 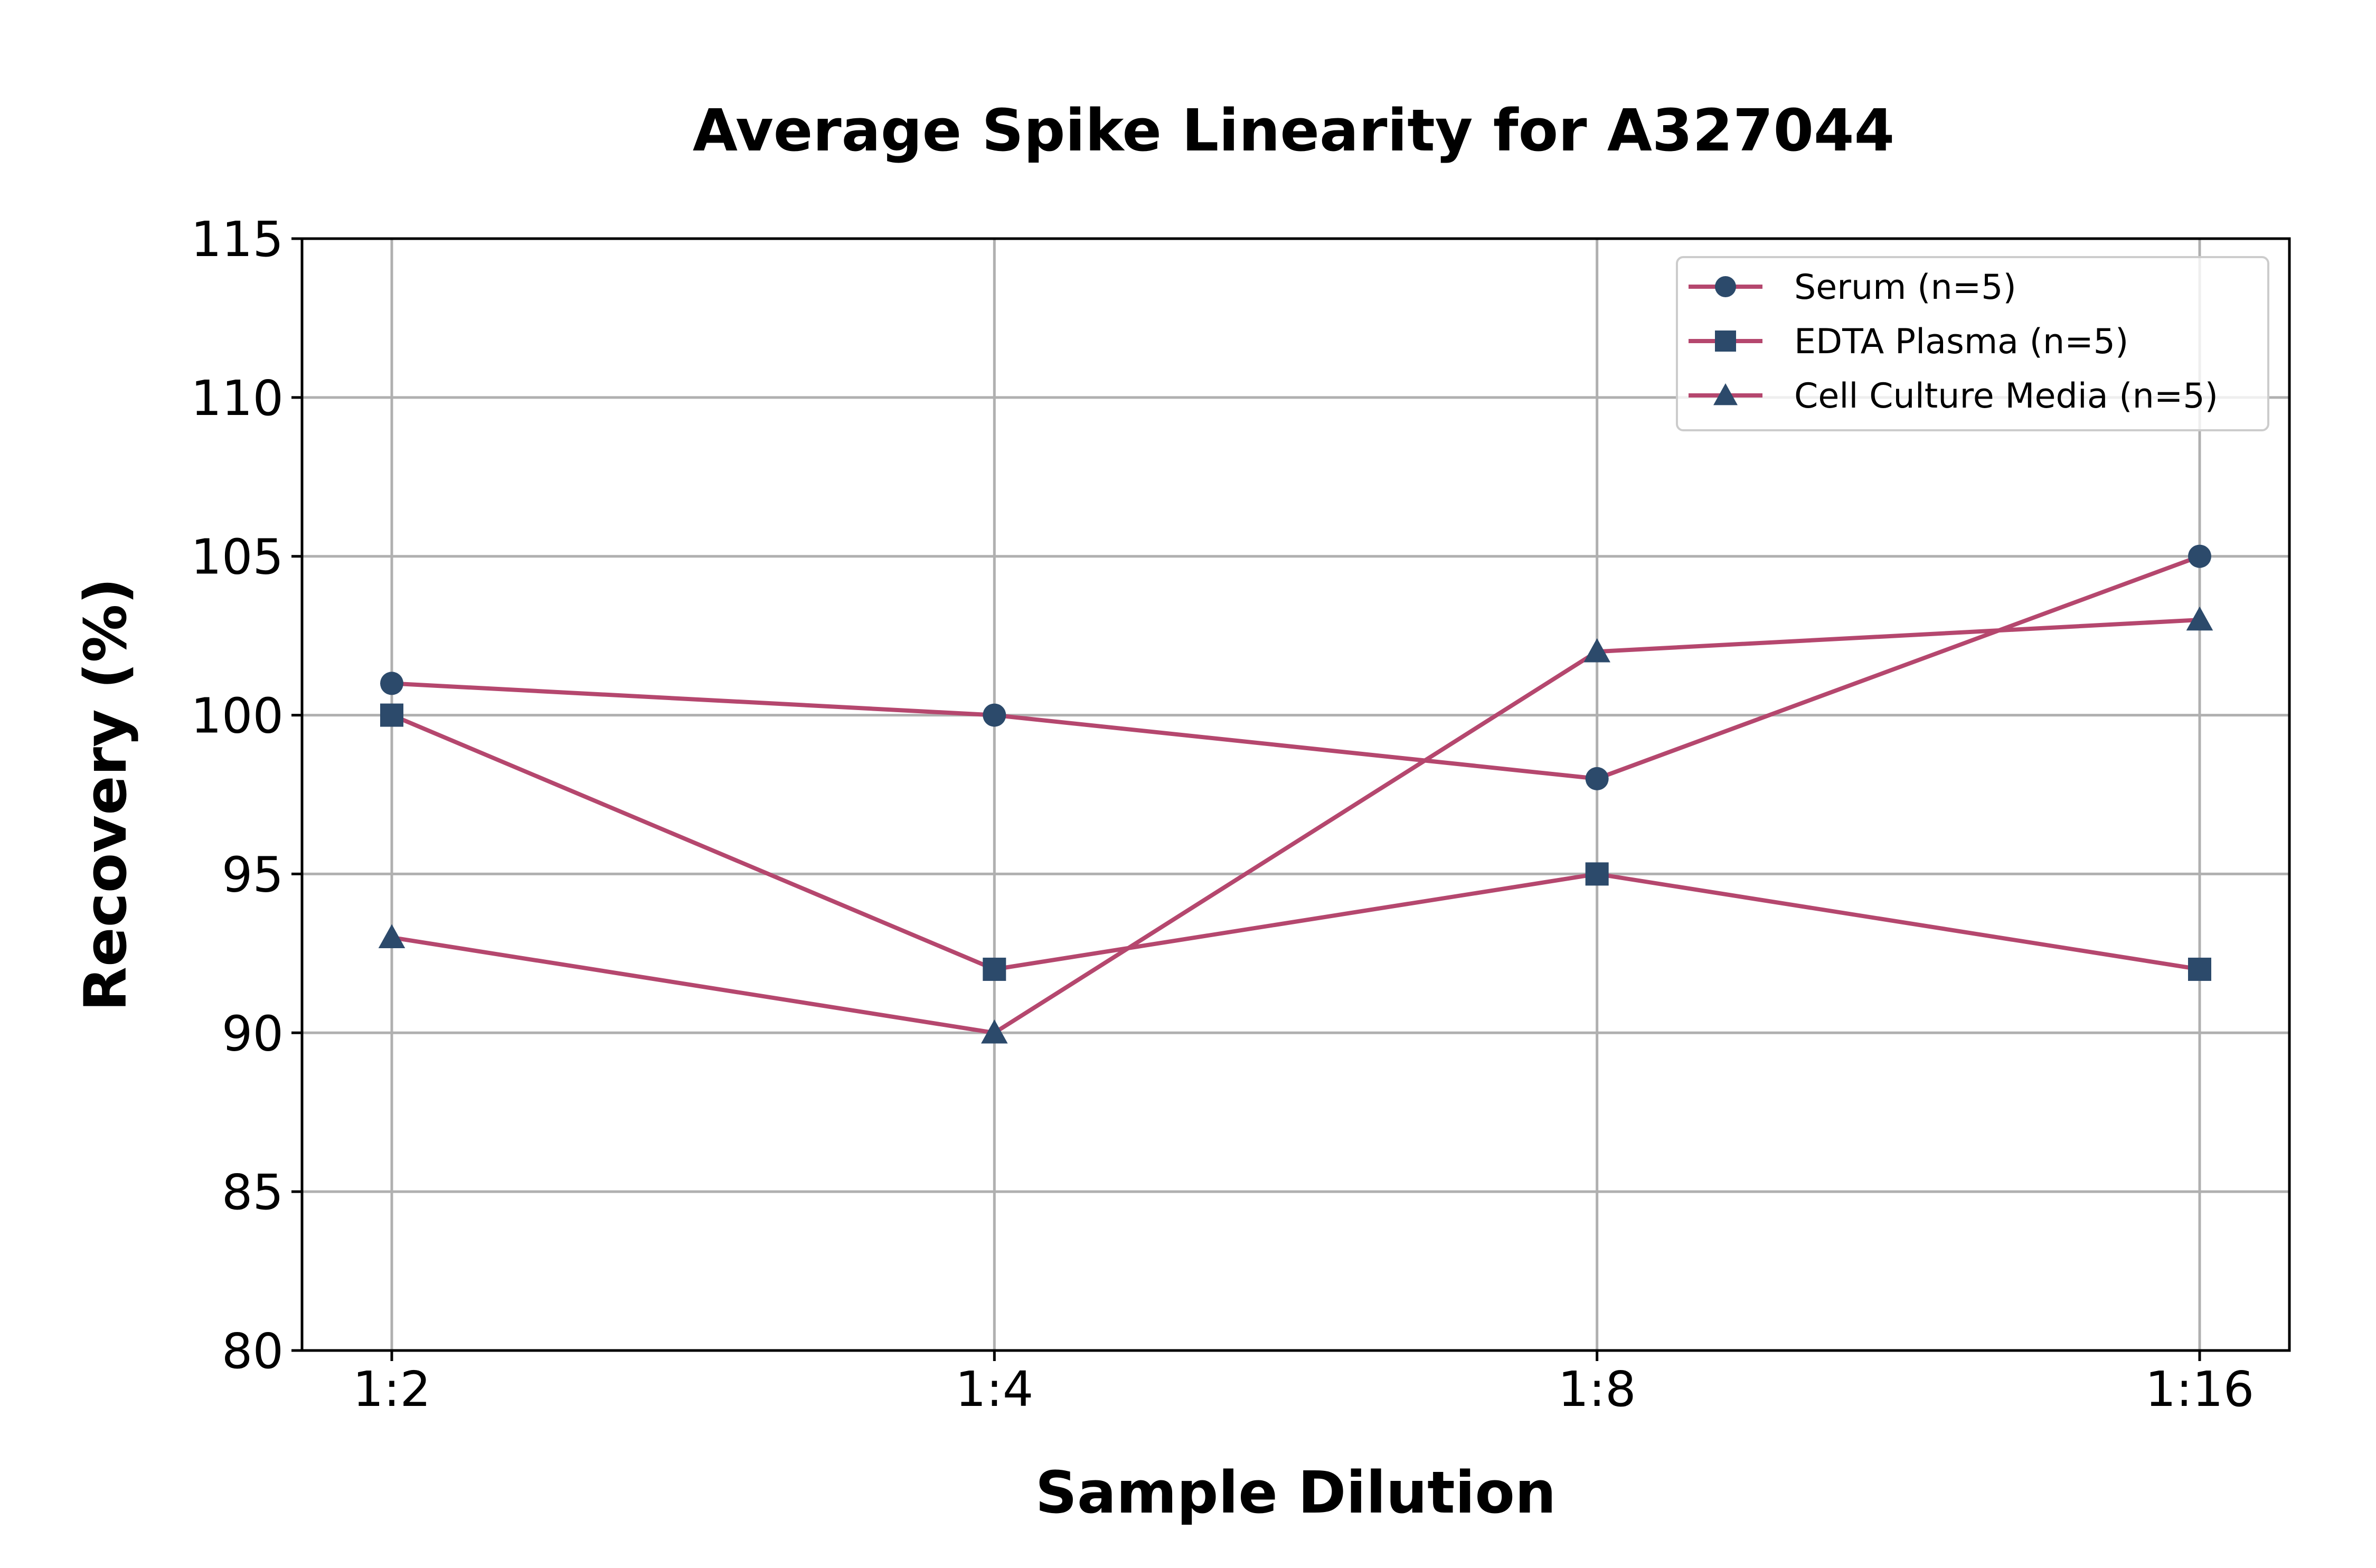 What do you see at coordinates (237, 557) in the screenshot?
I see `y-tick-label: 105` at bounding box center [237, 557].